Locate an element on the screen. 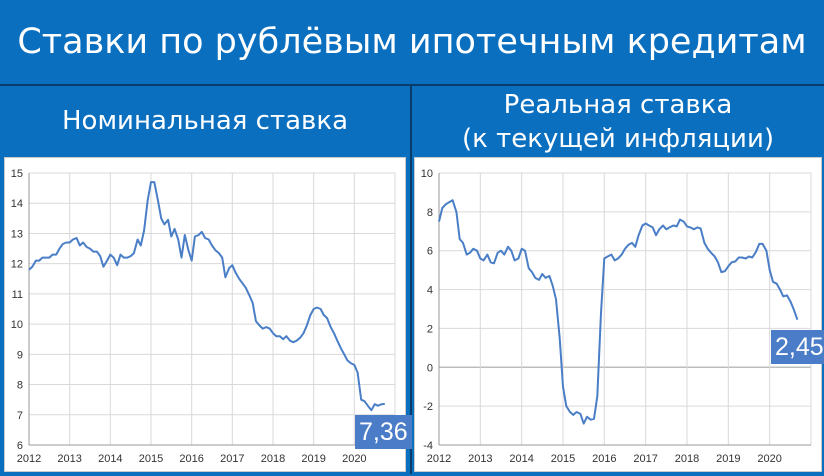  left-panel-title: Номинальная ставка is located at coordinates (205, 121).